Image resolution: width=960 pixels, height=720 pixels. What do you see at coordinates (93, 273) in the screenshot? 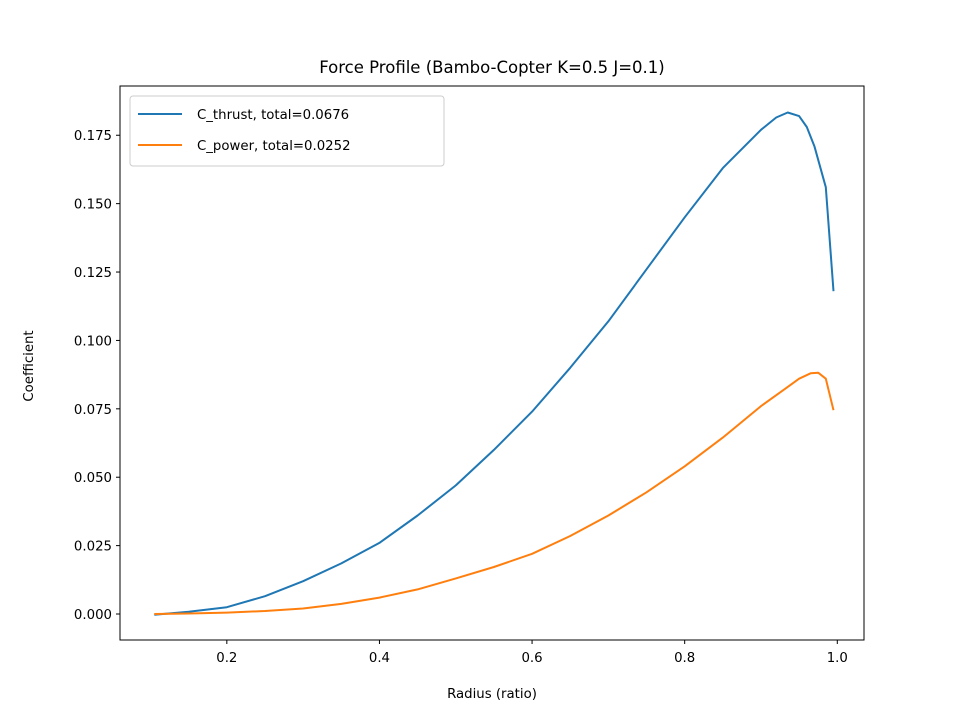
I see `y-tick-label: 0.125` at bounding box center [93, 273].